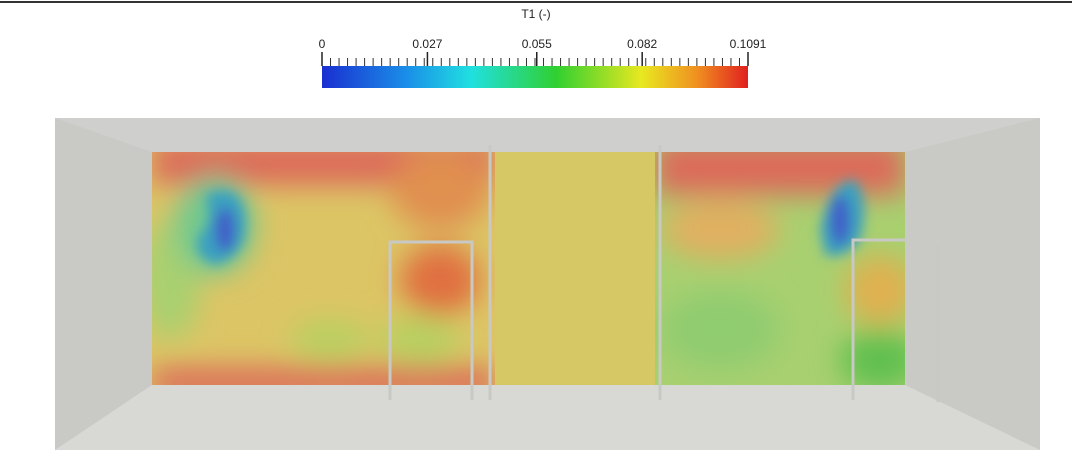  Describe the element at coordinates (103, 284) in the screenshot. I see `left-side-wall` at that location.